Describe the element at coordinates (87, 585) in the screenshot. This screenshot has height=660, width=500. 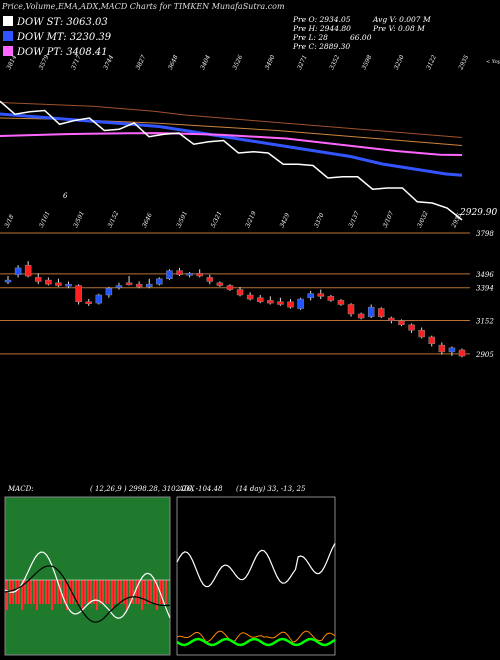
I see `macd-line` at that location.